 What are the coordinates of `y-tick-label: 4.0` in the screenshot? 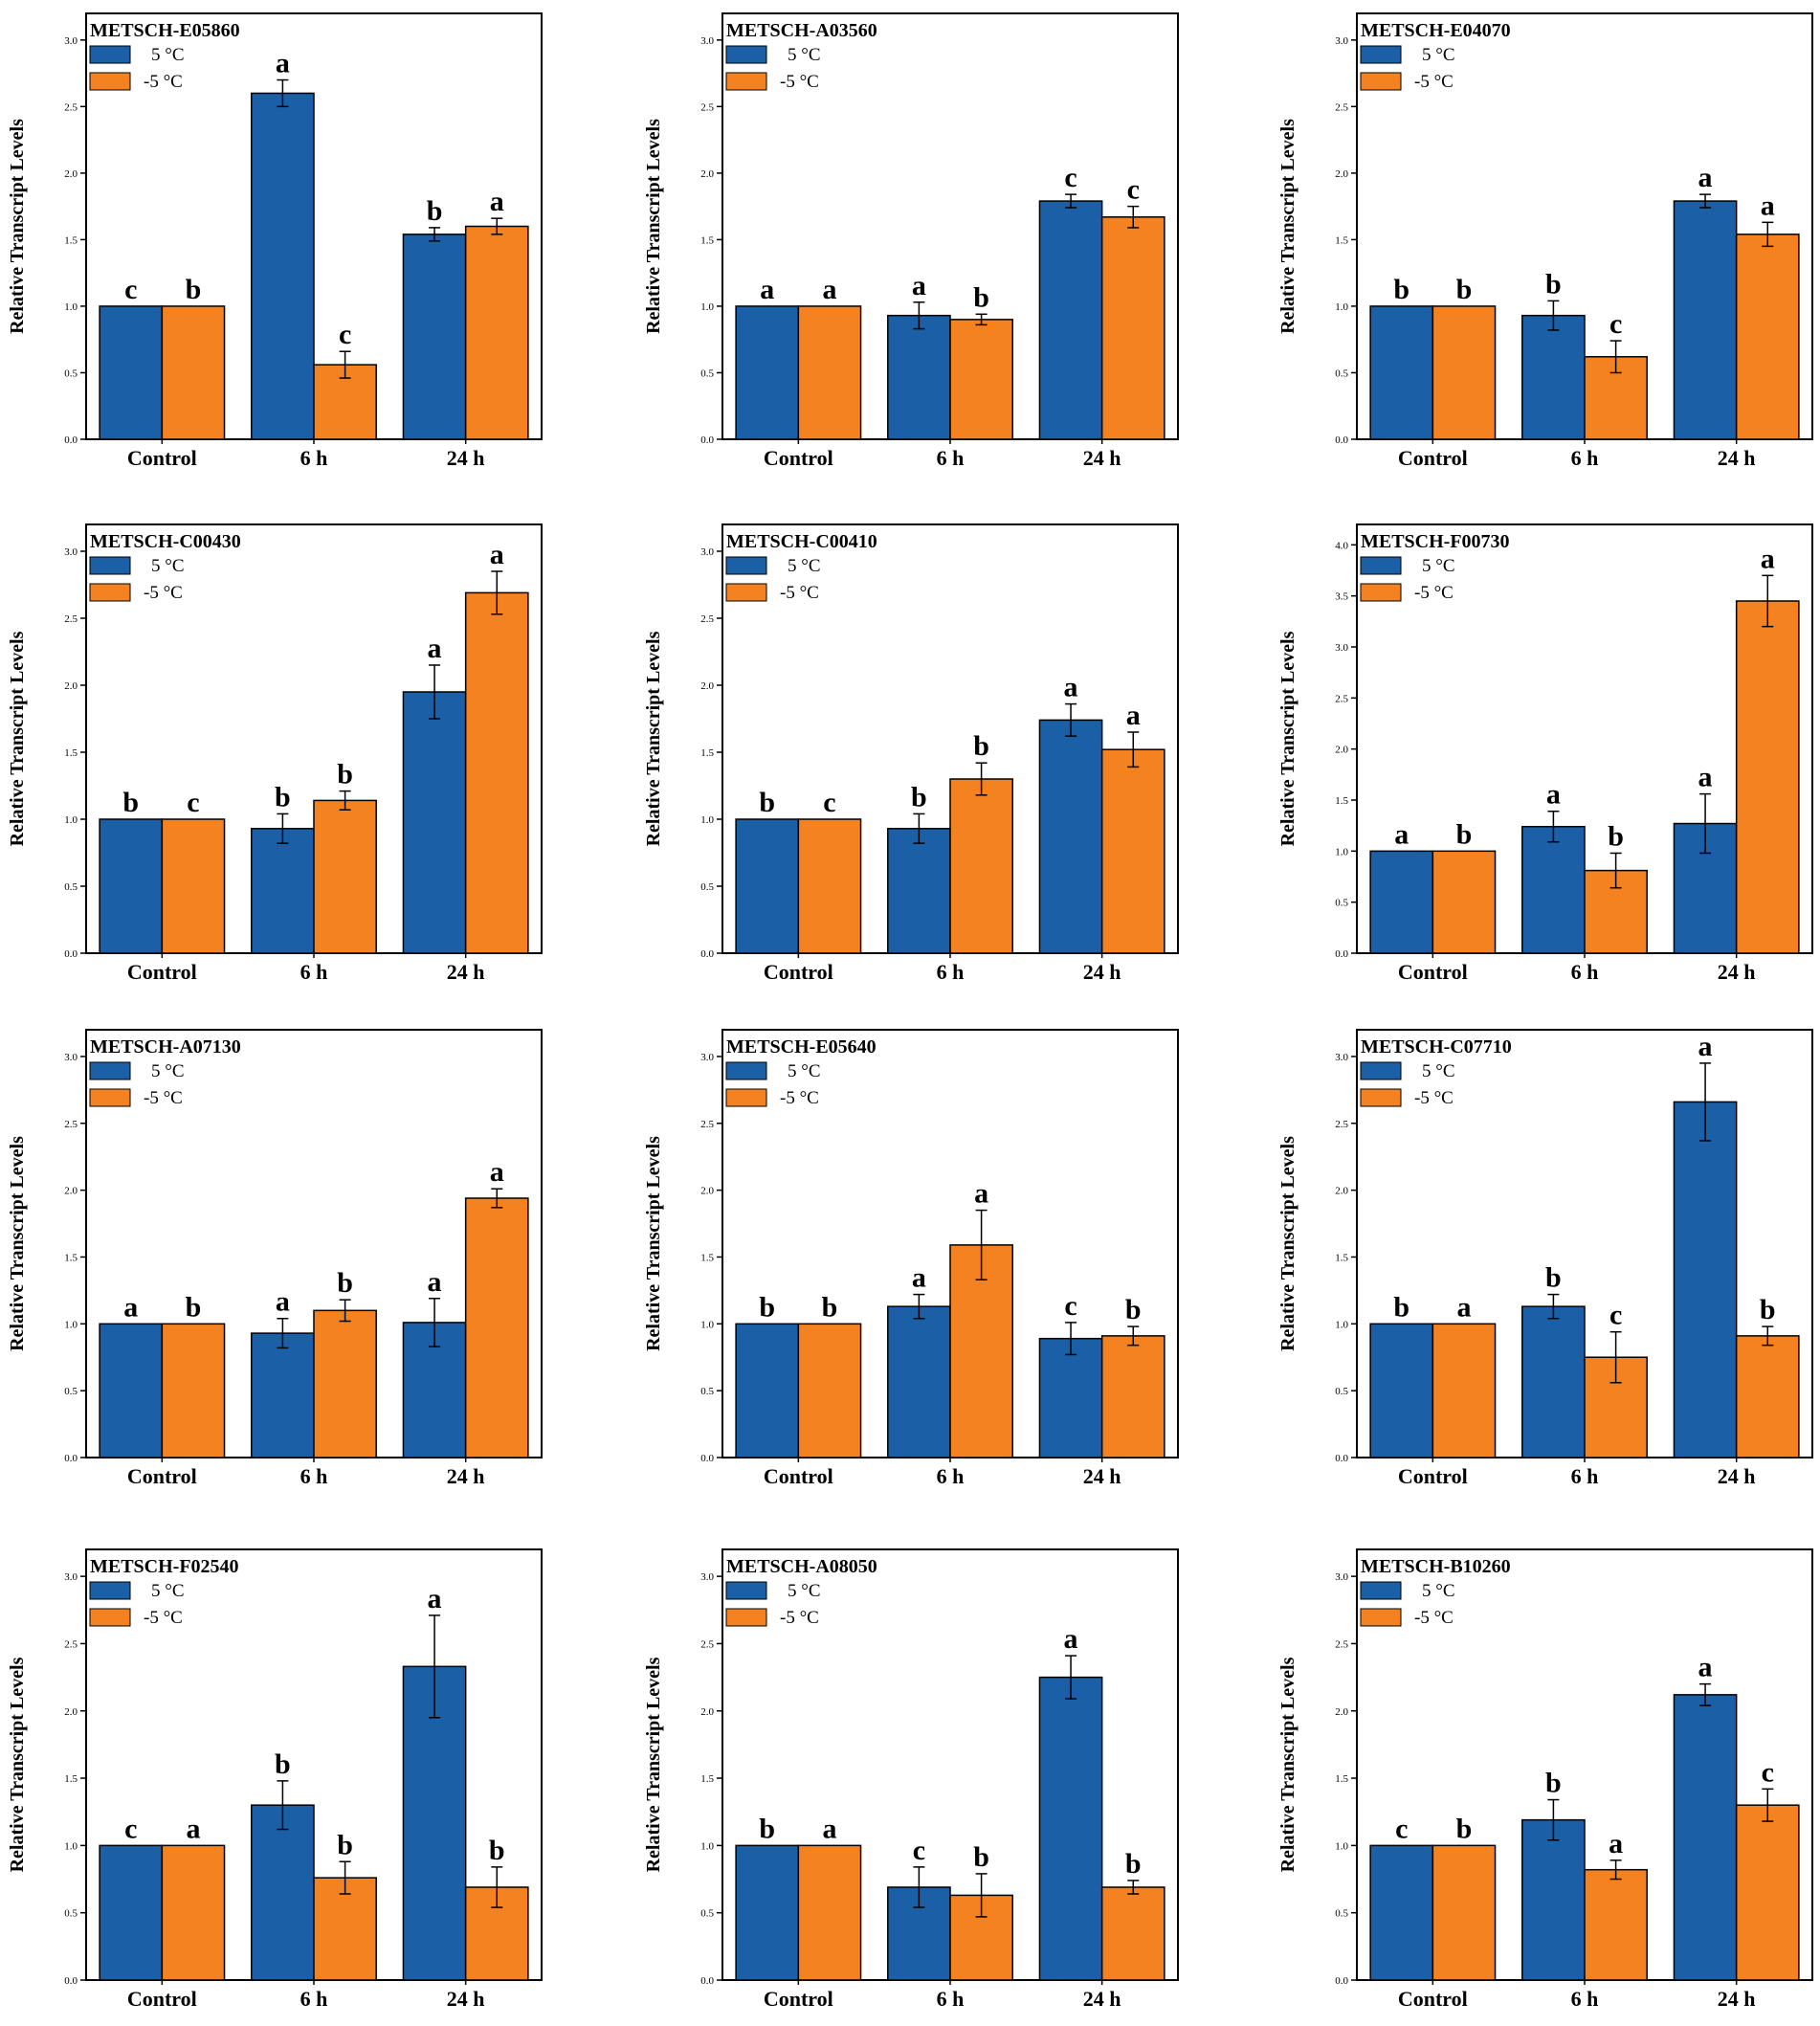 It's located at (1342, 545).